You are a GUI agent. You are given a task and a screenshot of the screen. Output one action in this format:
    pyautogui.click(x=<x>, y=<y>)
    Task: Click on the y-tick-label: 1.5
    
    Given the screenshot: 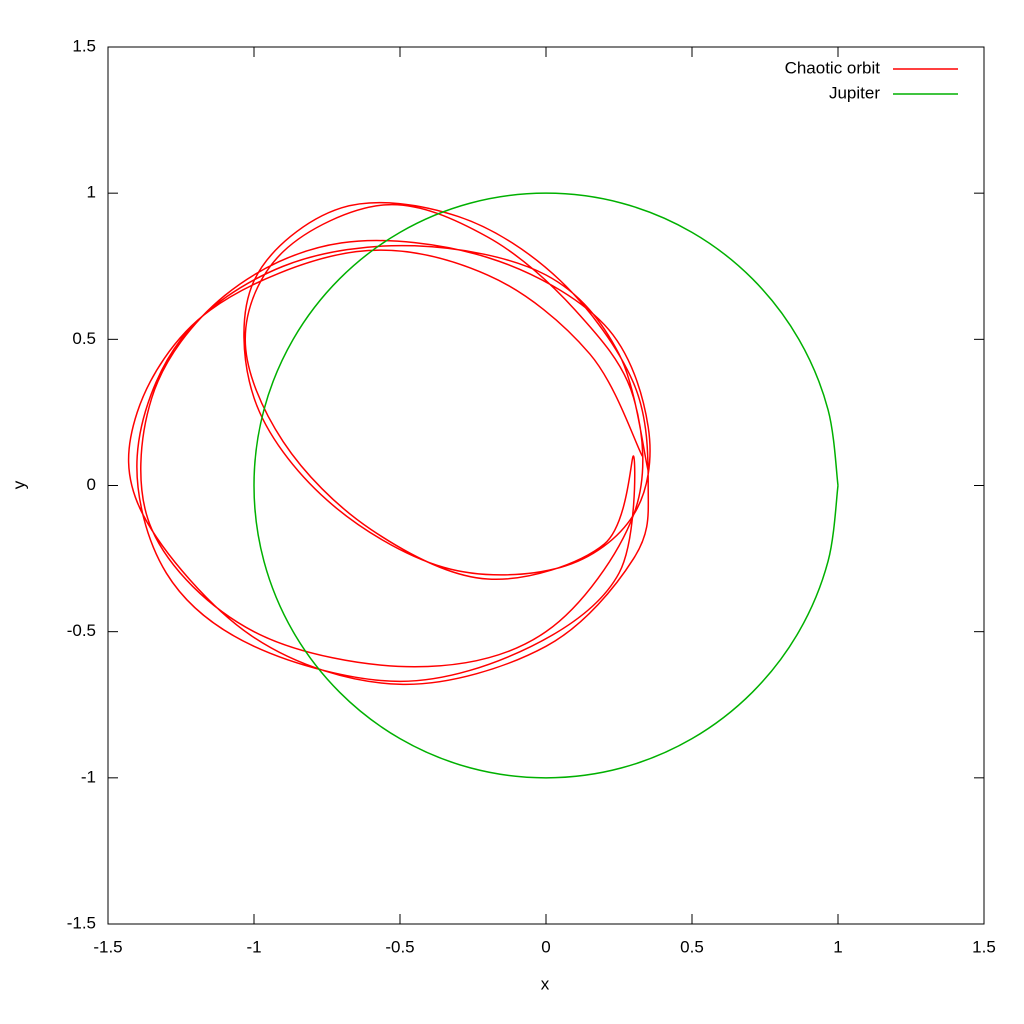 What is the action you would take?
    pyautogui.click(x=84, y=45)
    